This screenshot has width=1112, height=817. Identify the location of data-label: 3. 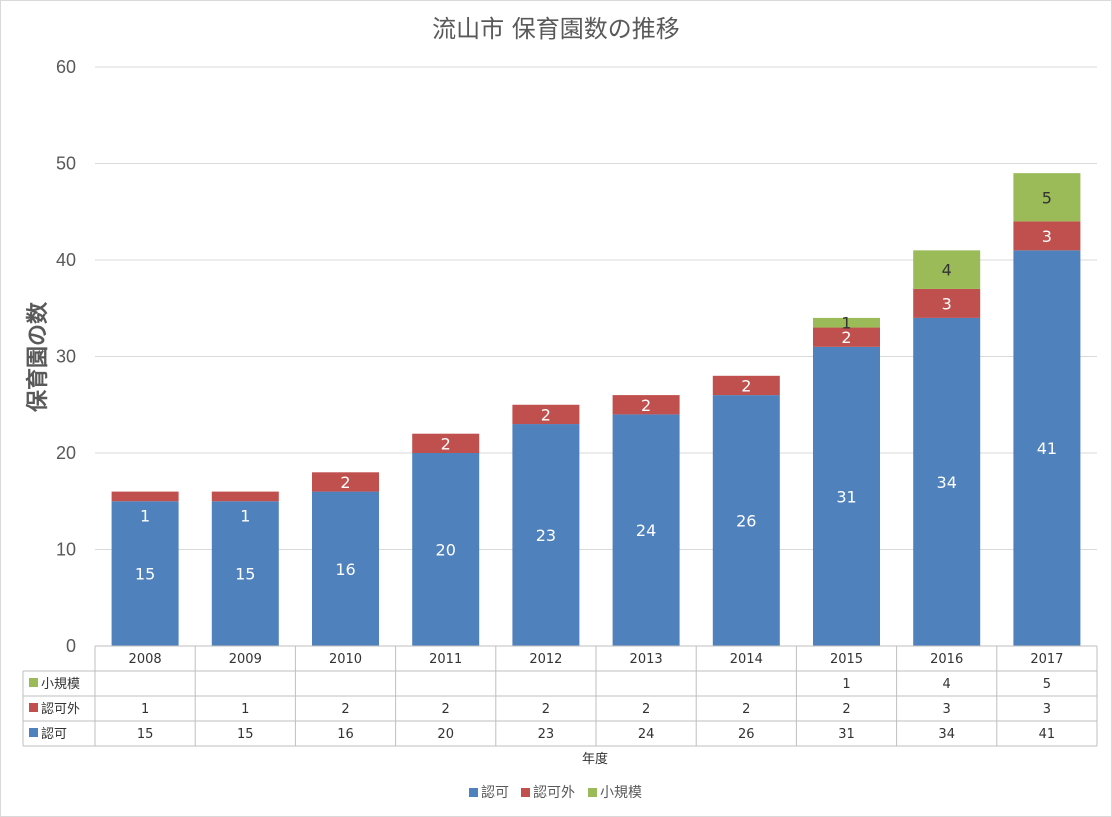
(947, 303).